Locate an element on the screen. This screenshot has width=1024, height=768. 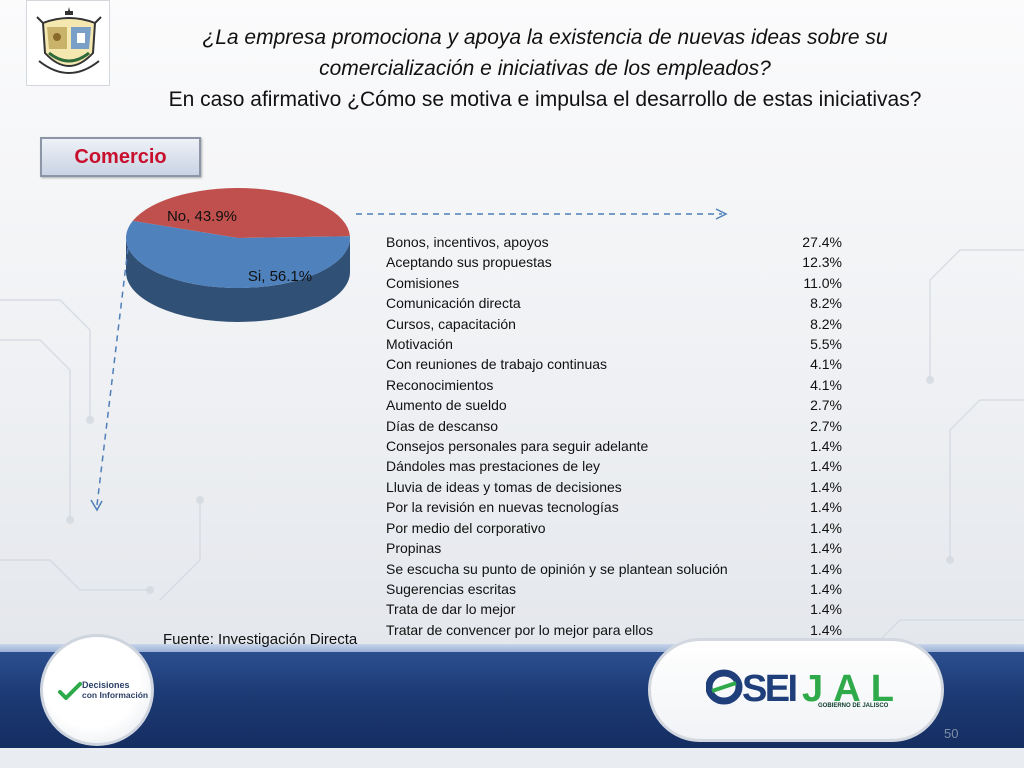
table-row-label: Aceptando sus propuestas is located at coordinates (469, 262).